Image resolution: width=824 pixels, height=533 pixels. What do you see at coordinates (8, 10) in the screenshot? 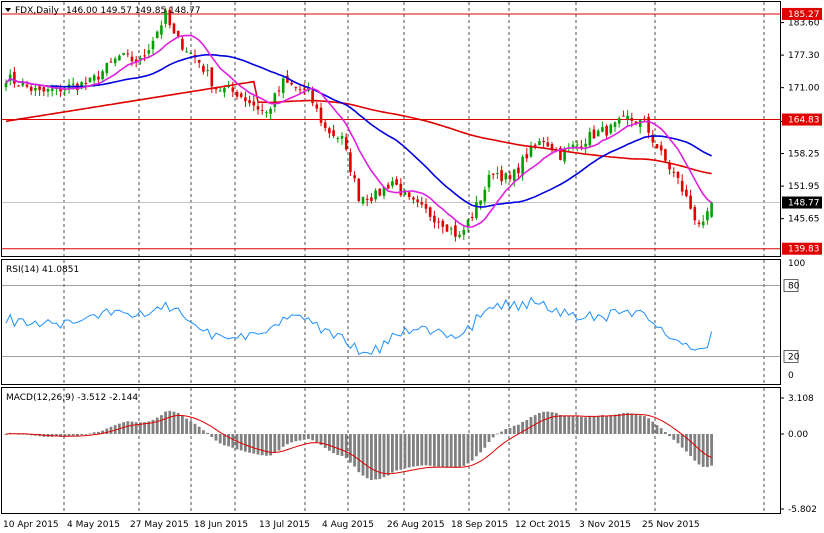
I see `dropdown-arrow-icon` at bounding box center [8, 10].